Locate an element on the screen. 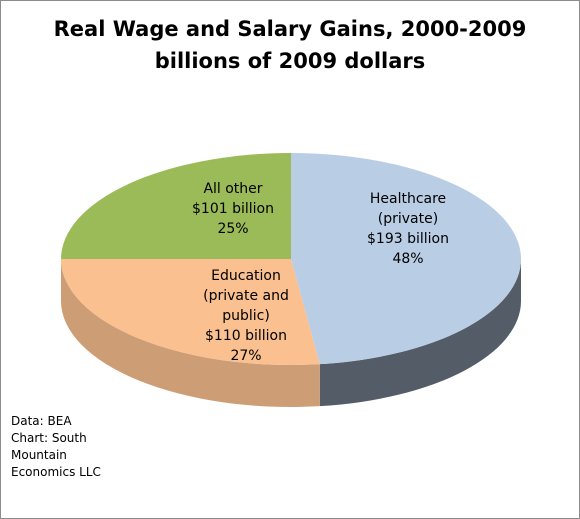 Image resolution: width=580 pixels, height=519 pixels. slice-label: All other $101 billion 25% is located at coordinates (233, 209).